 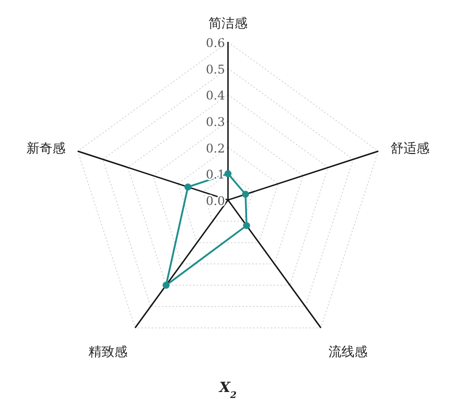 What do you see at coordinates (215, 122) in the screenshot?
I see `y-tick-label: 0.3` at bounding box center [215, 122].